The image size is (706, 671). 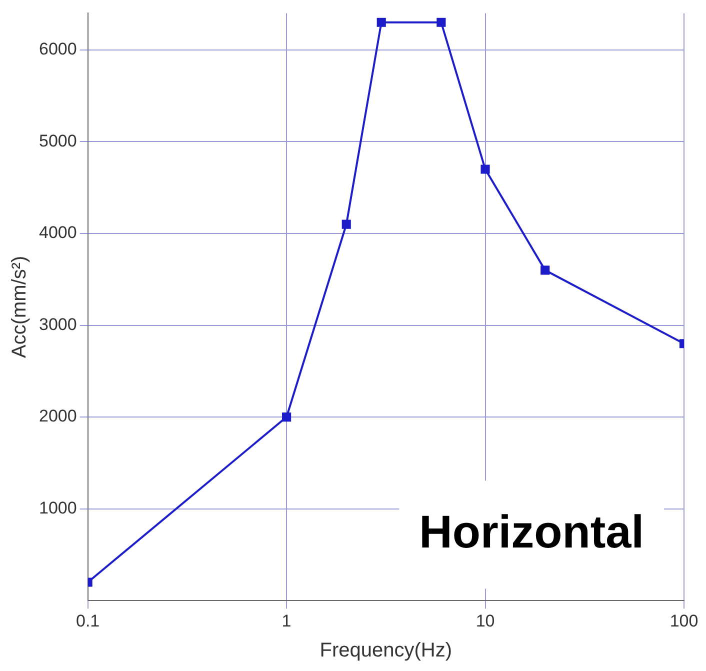 I want to click on x-tick-label: 10, so click(x=485, y=620).